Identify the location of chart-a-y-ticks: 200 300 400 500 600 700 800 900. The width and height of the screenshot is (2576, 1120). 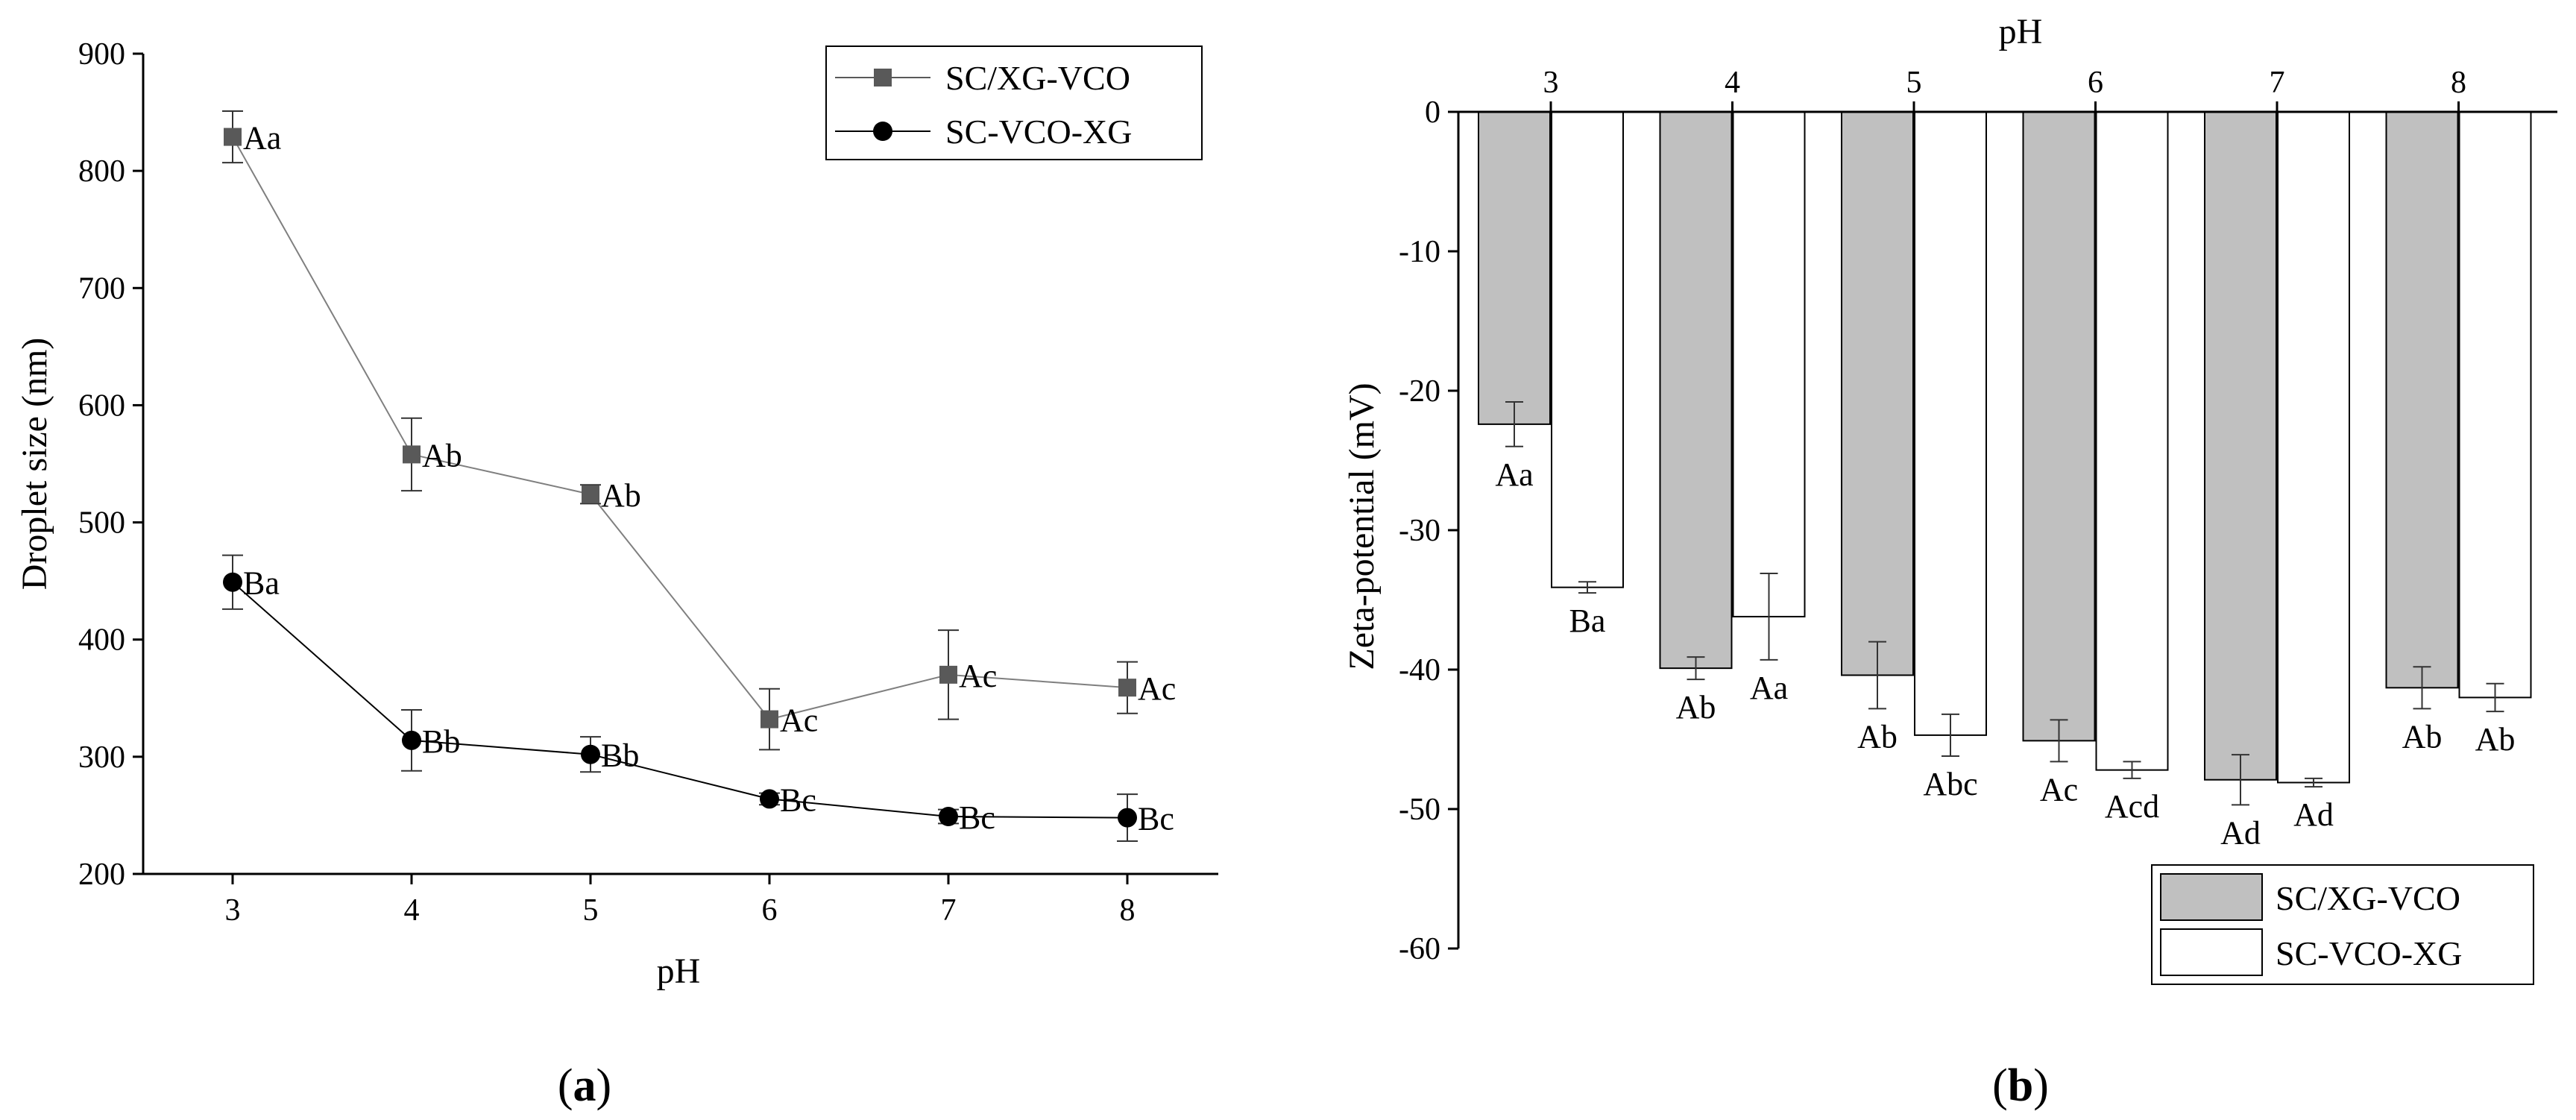
(110, 464).